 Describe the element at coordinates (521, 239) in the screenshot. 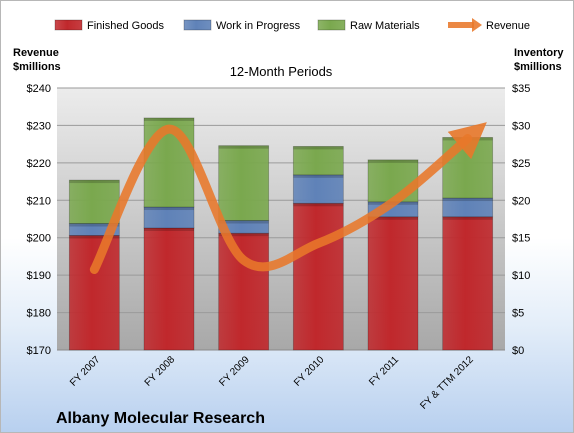

I see `right-tick-label: $15` at that location.